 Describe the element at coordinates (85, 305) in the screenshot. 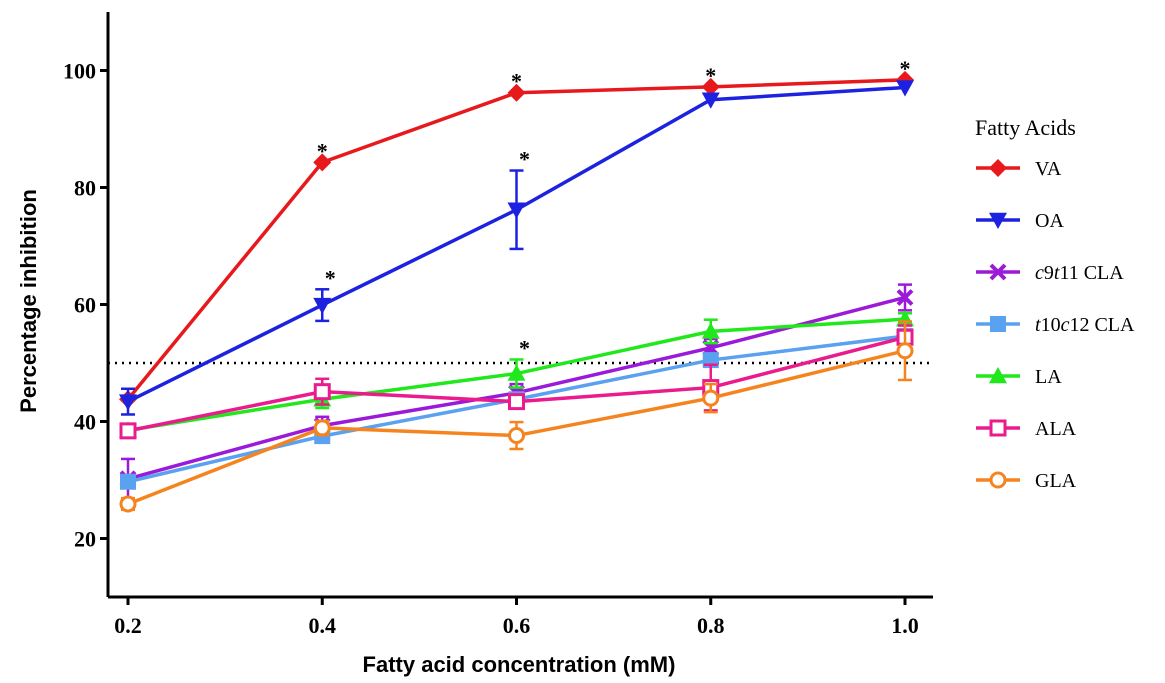

I see `y-tick-label: 60` at that location.